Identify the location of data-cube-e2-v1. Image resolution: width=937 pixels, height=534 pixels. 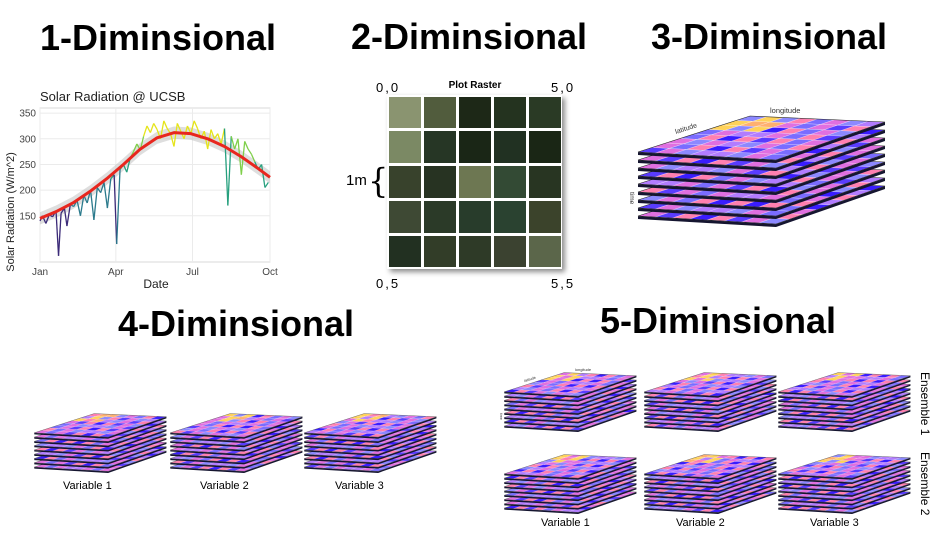
(570, 484).